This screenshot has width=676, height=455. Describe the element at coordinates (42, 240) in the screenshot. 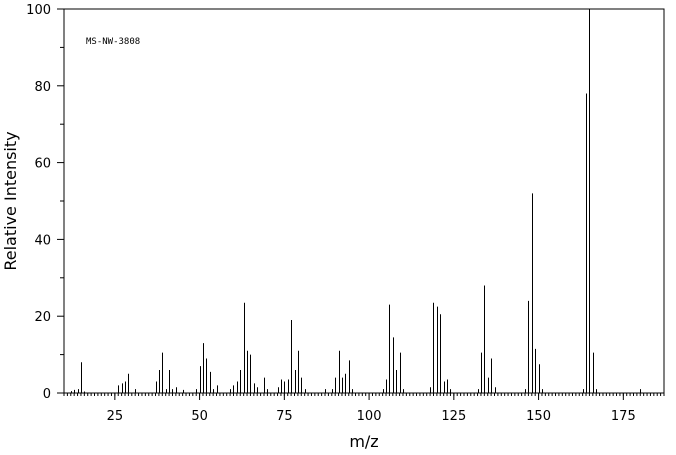

I see `y-tick-label: 40` at that location.